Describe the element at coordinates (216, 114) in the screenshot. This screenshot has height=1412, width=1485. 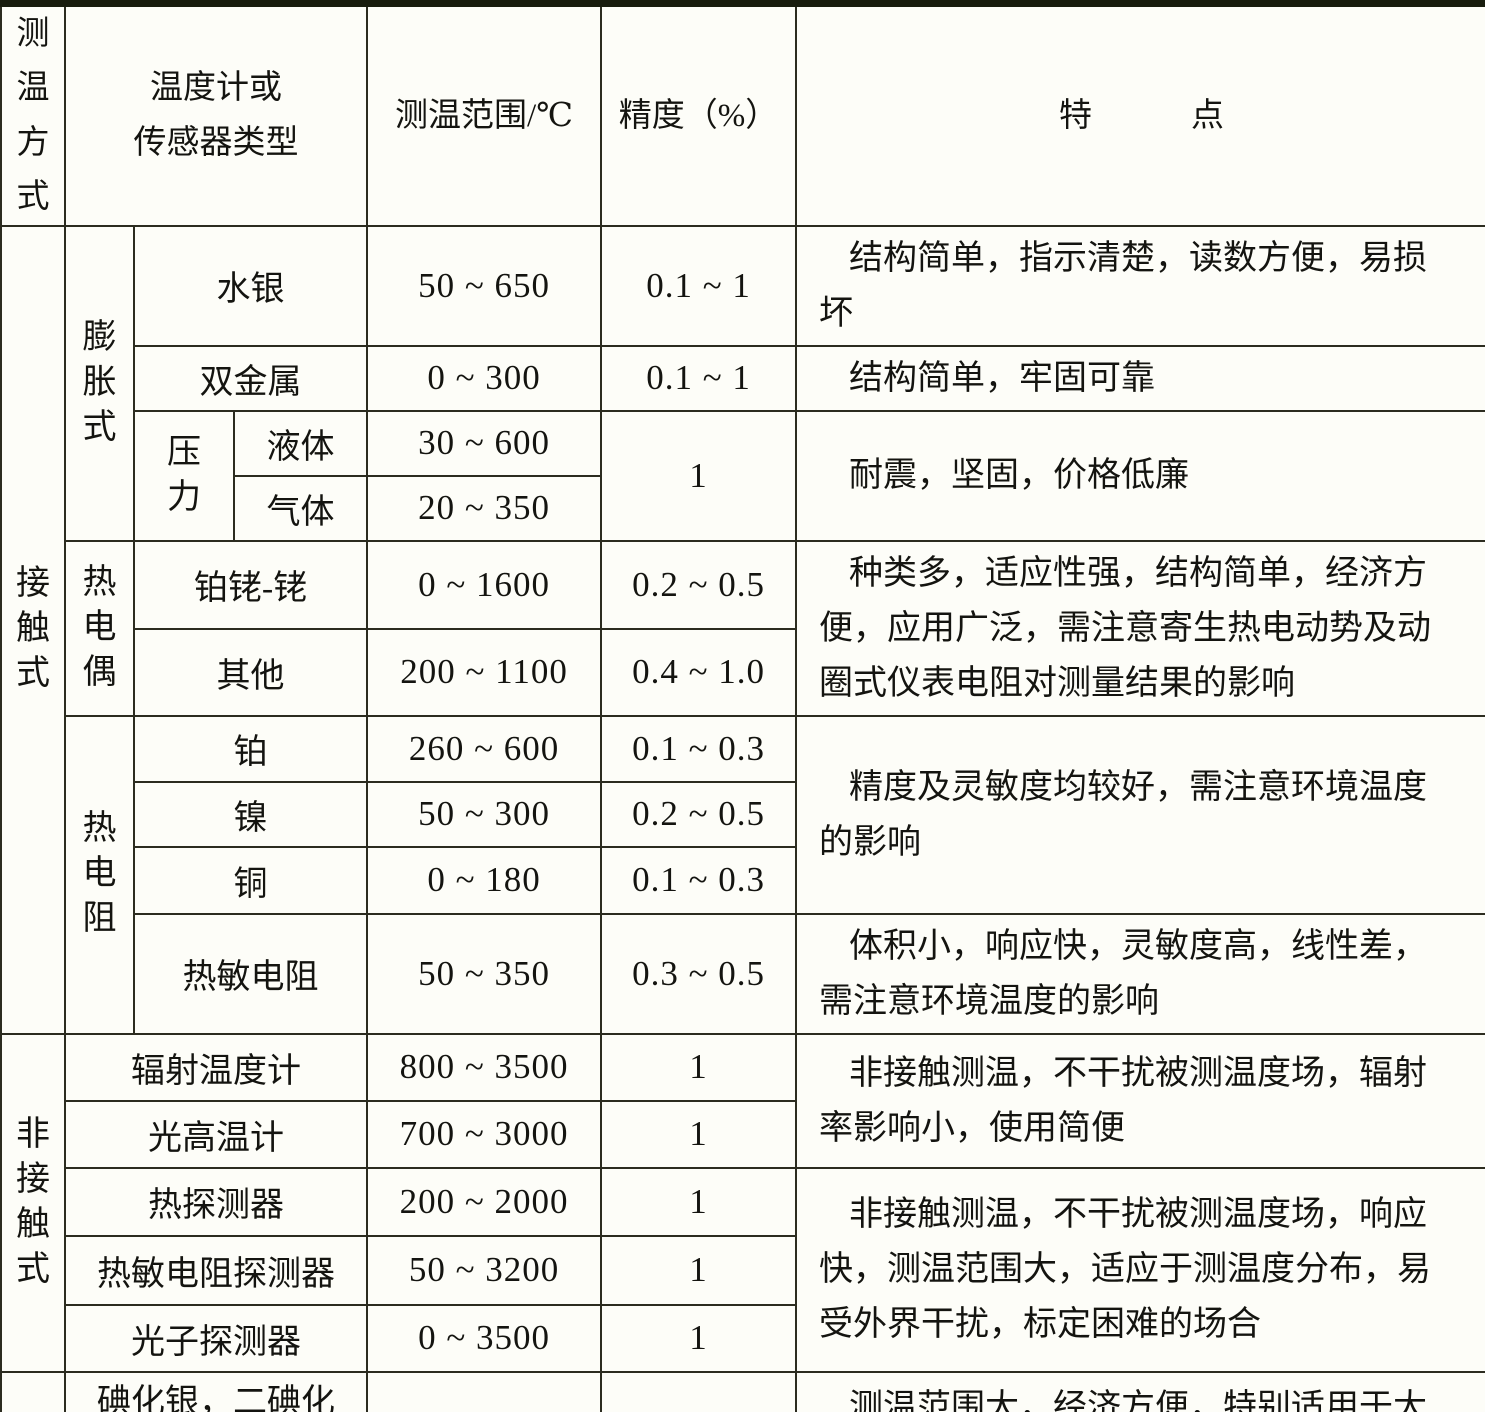
I see `header-type: 温度计或 传感器类型` at that location.